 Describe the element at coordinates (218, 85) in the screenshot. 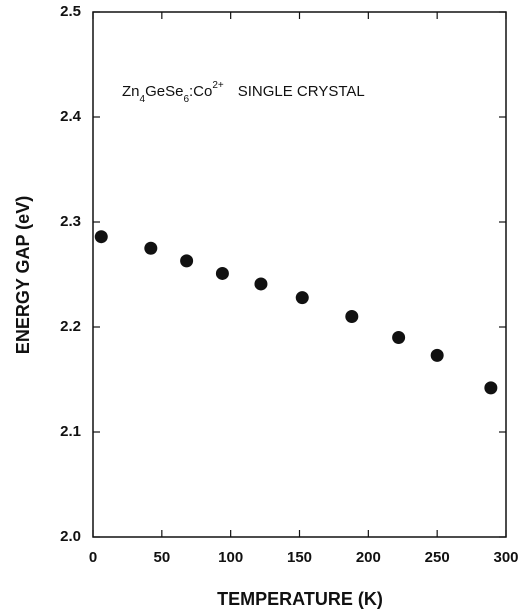

I see `annotation-part: 2+` at that location.